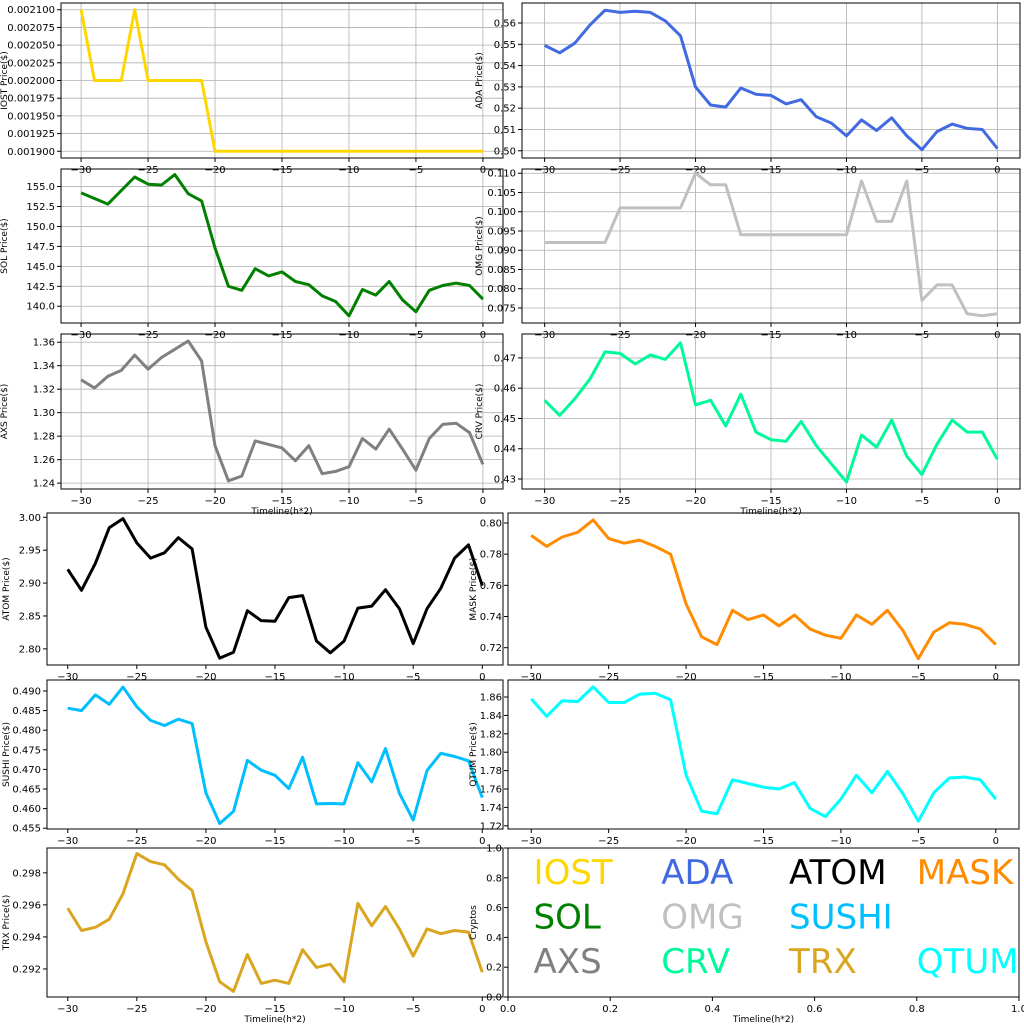 Image resolution: width=1024 pixels, height=1024 pixels. I want to click on y-tick-label: 1.0, so click(494, 849).